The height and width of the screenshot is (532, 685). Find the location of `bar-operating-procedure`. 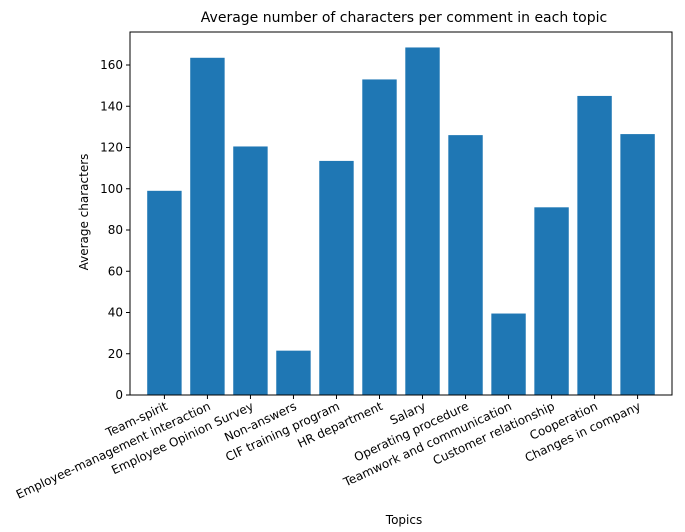

bar-operating-procedure is located at coordinates (465, 265).